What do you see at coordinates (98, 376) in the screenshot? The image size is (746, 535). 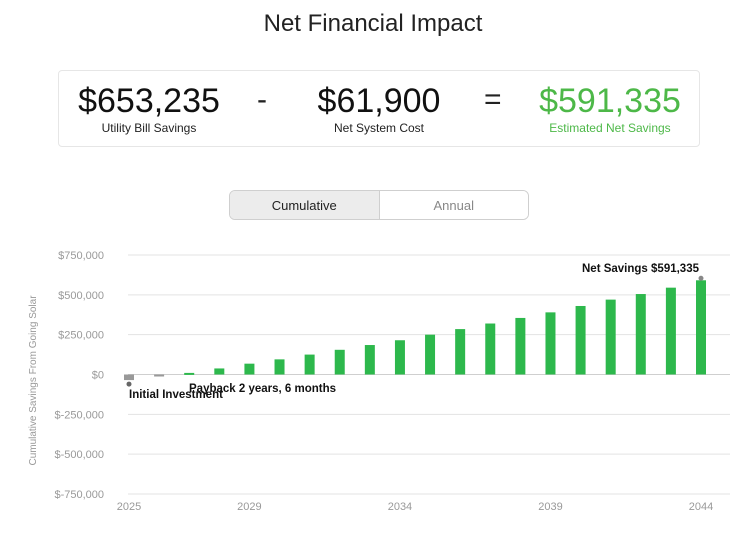 I see `y-tick-label: $0` at bounding box center [98, 376].